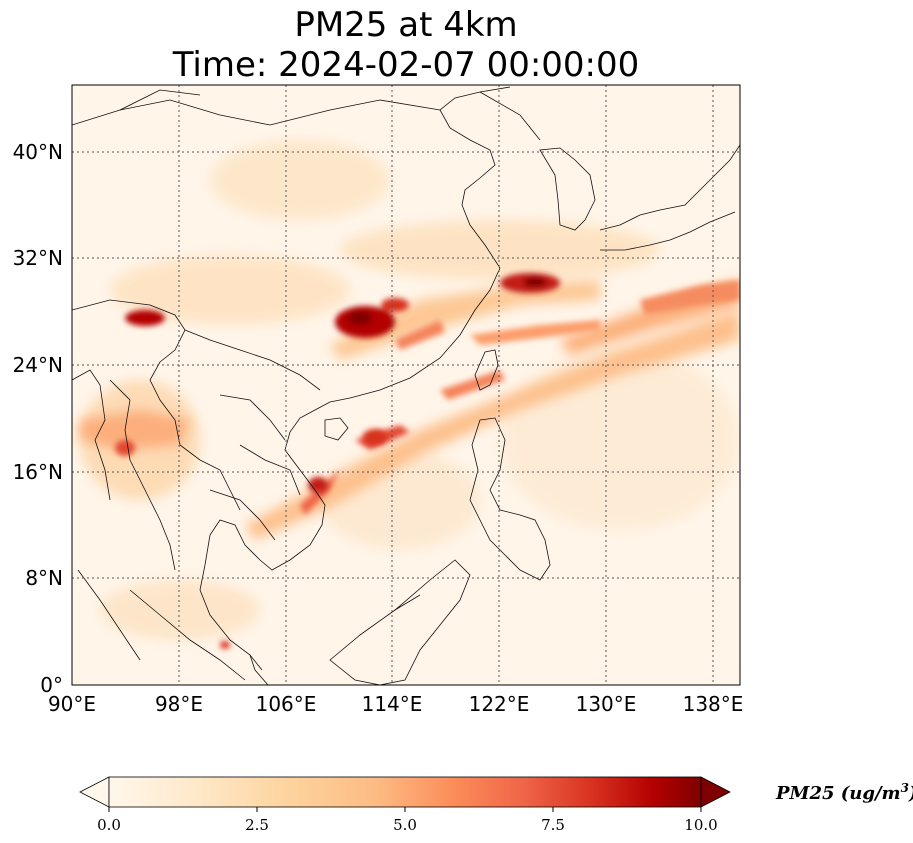 This screenshot has height=843, width=913. I want to click on lat-tick-8n: 8°N, so click(44, 578).